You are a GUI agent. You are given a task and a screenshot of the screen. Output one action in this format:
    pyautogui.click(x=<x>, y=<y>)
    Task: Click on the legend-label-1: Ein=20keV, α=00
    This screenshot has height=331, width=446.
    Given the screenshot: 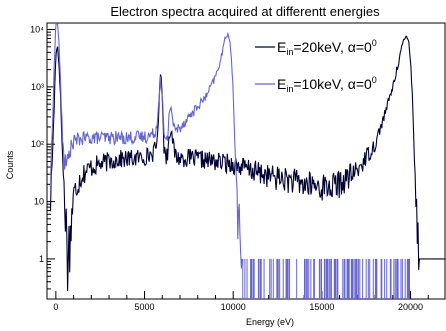 What is the action you would take?
    pyautogui.click(x=327, y=47)
    